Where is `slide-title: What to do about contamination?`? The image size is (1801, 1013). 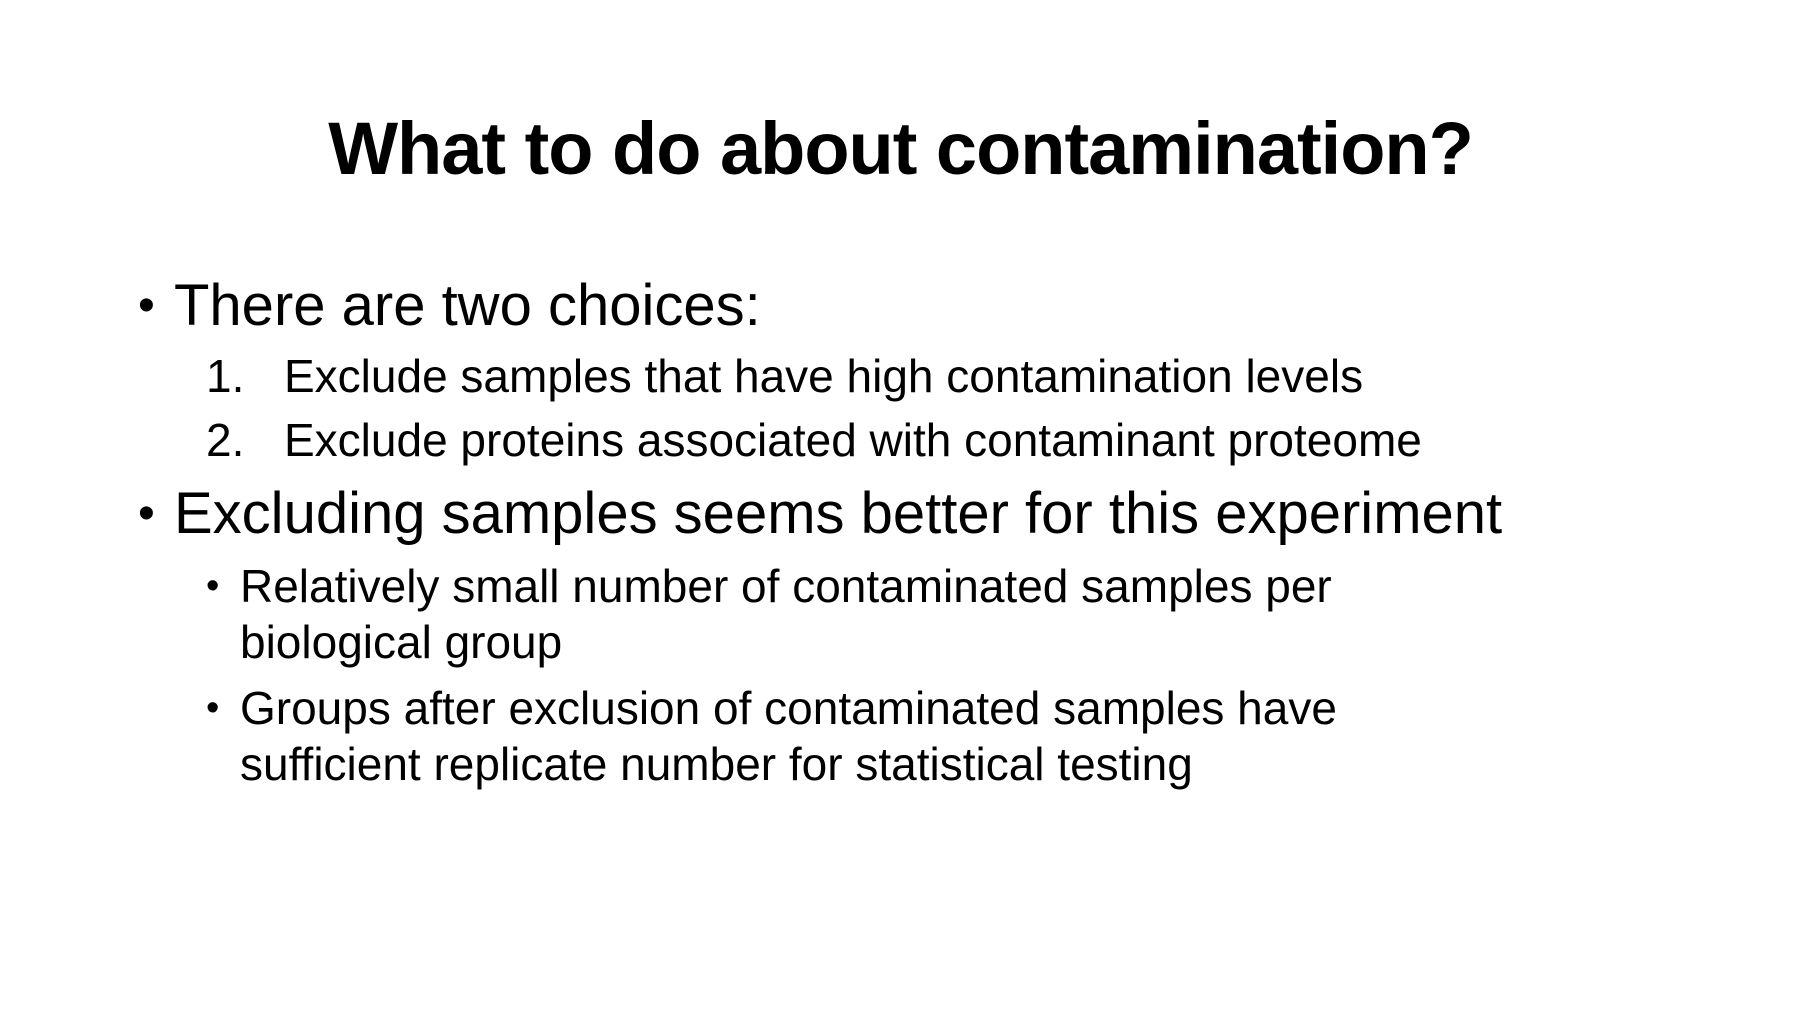
slide-title: What to do about contamination? is located at coordinates (901, 148).